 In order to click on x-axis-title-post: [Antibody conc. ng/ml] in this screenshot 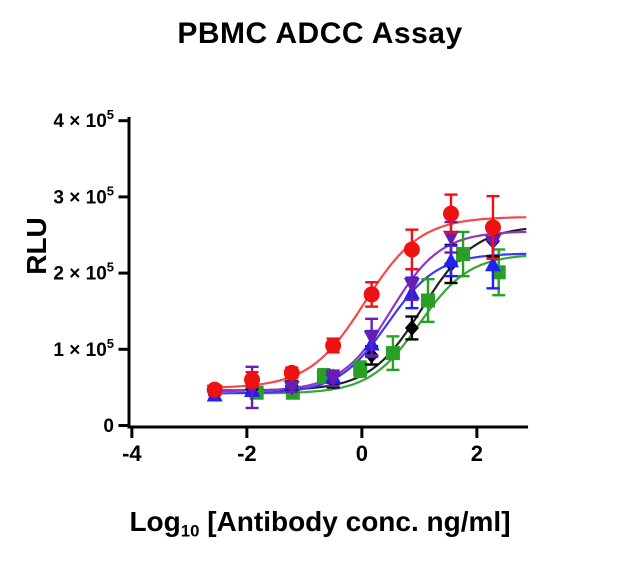, I will do `click(359, 521)`.